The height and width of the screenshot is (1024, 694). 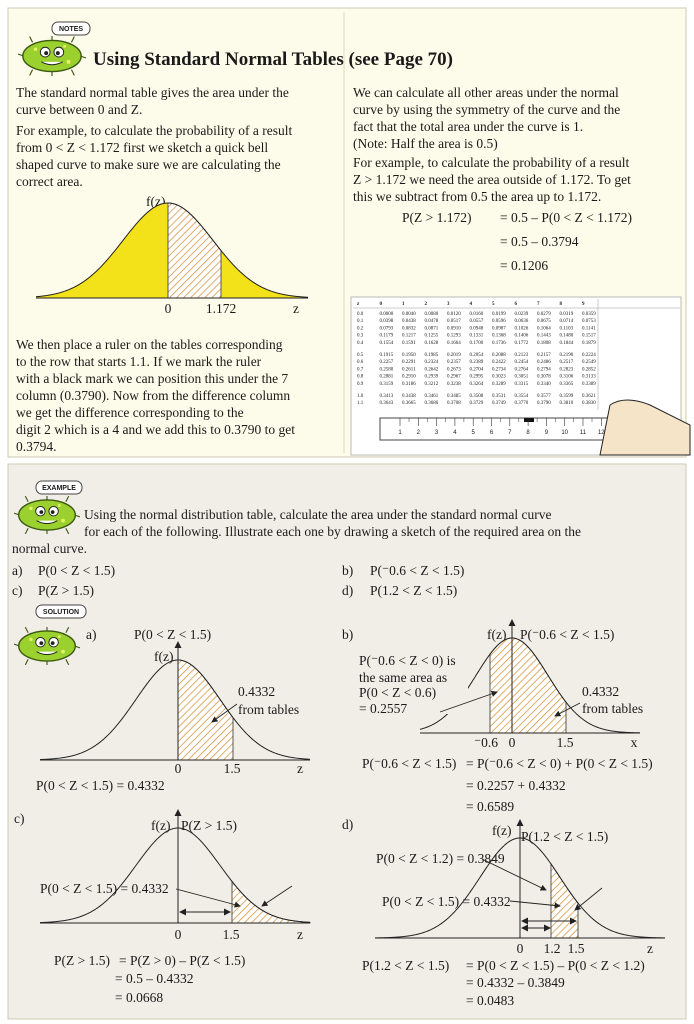 What do you see at coordinates (589, 377) in the screenshot?
I see `table-cell: 0.3133` at bounding box center [589, 377].